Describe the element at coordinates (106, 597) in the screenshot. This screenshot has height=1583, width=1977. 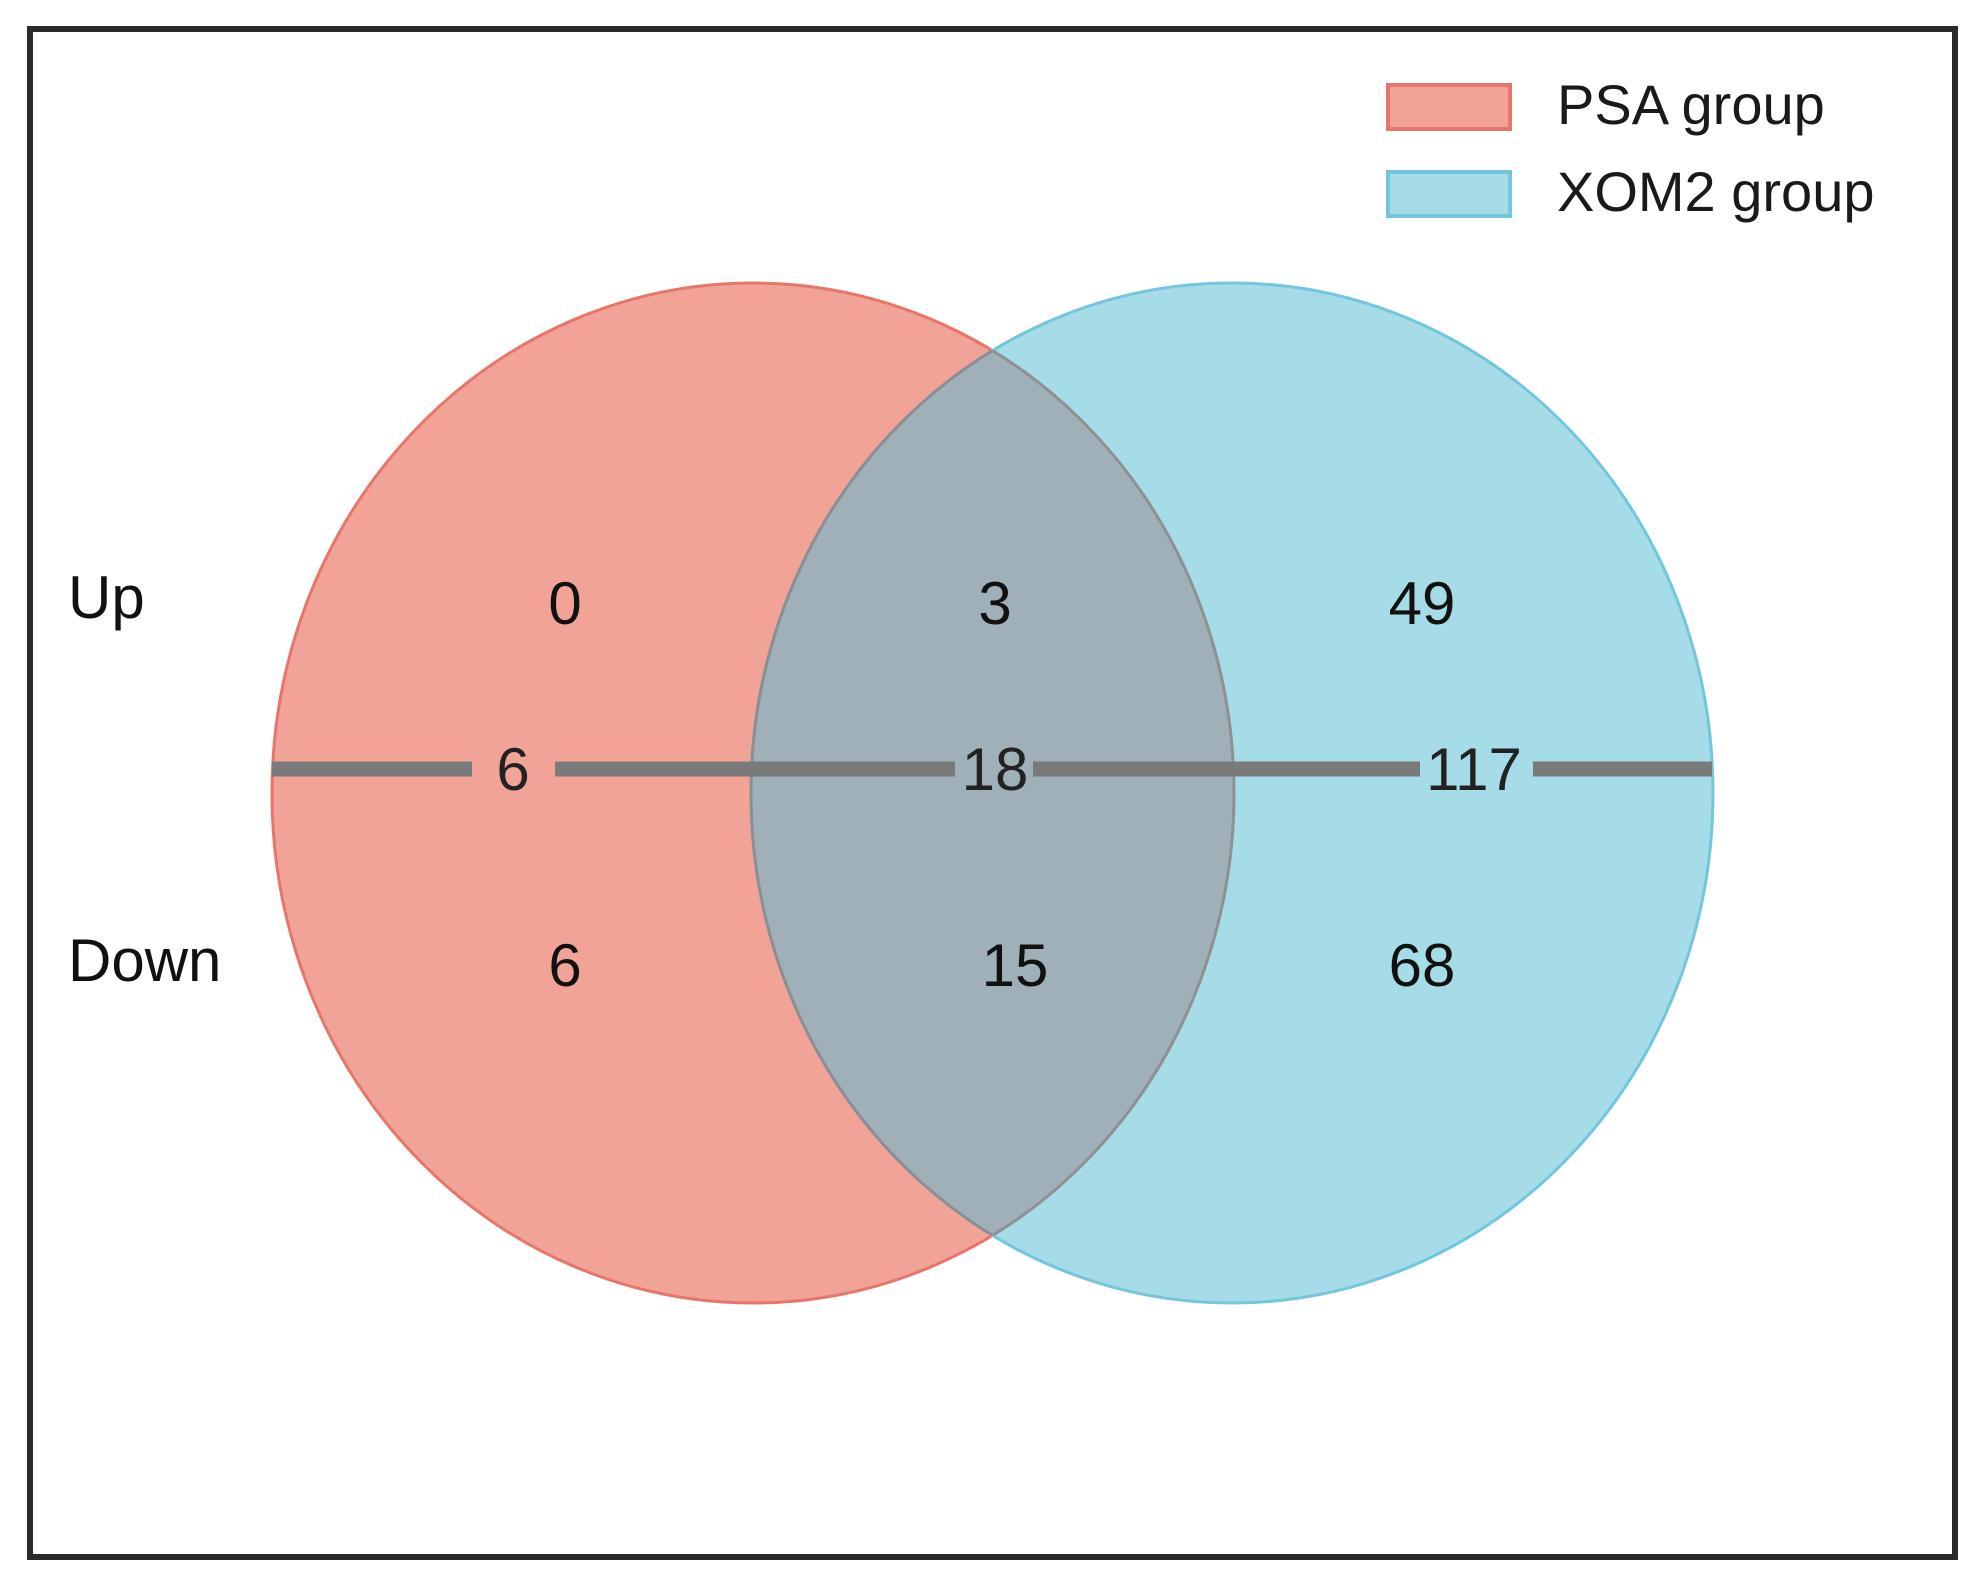
I see `row-label-up: Up` at that location.